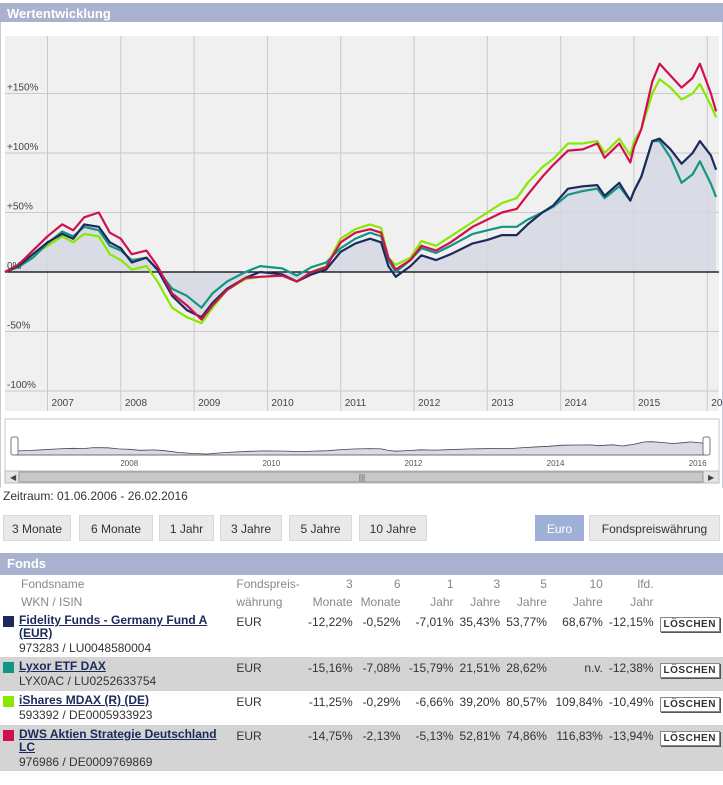 The image size is (723, 785). What do you see at coordinates (361, 584) in the screenshot?
I see `table-header-row-1: Fondsname Fondspreis- 3 6 1 3 5 10 lfd.` at bounding box center [361, 584].